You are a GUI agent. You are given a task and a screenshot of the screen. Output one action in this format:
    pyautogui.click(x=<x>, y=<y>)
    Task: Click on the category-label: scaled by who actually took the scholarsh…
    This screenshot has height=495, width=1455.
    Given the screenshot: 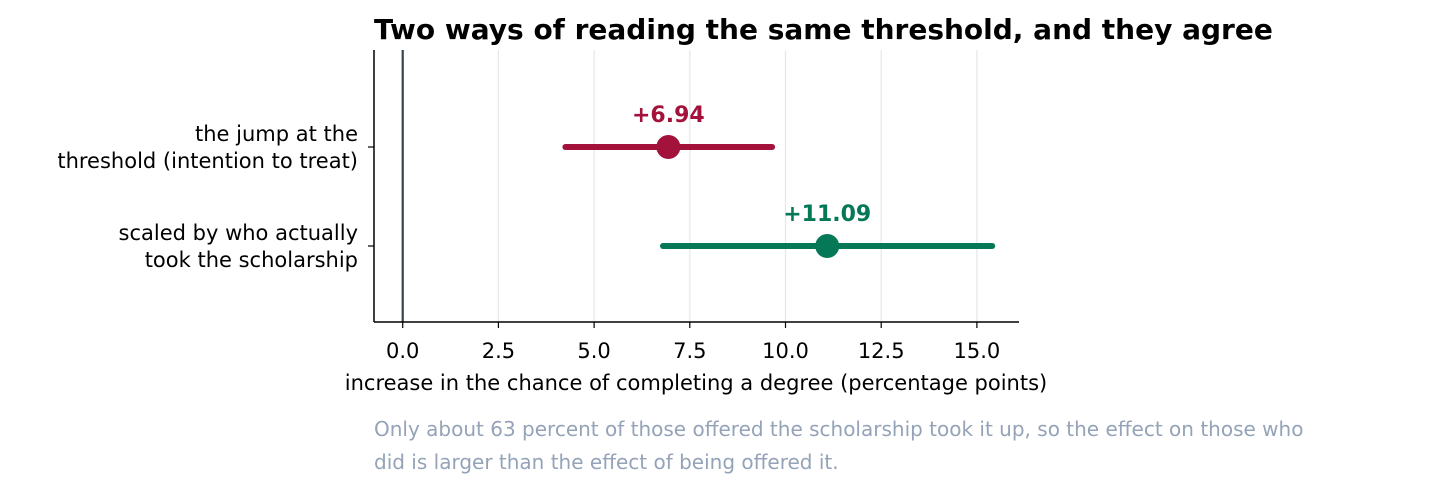 What is the action you would take?
    pyautogui.click(x=238, y=246)
    